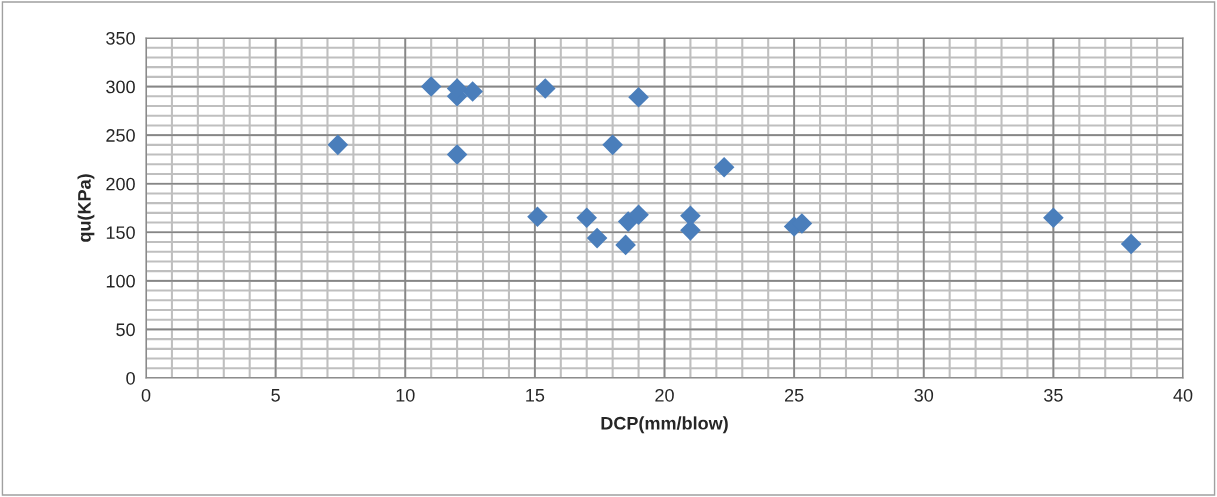 Image resolution: width=1217 pixels, height=497 pixels. I want to click on x-tick-label: 5, so click(275, 395).